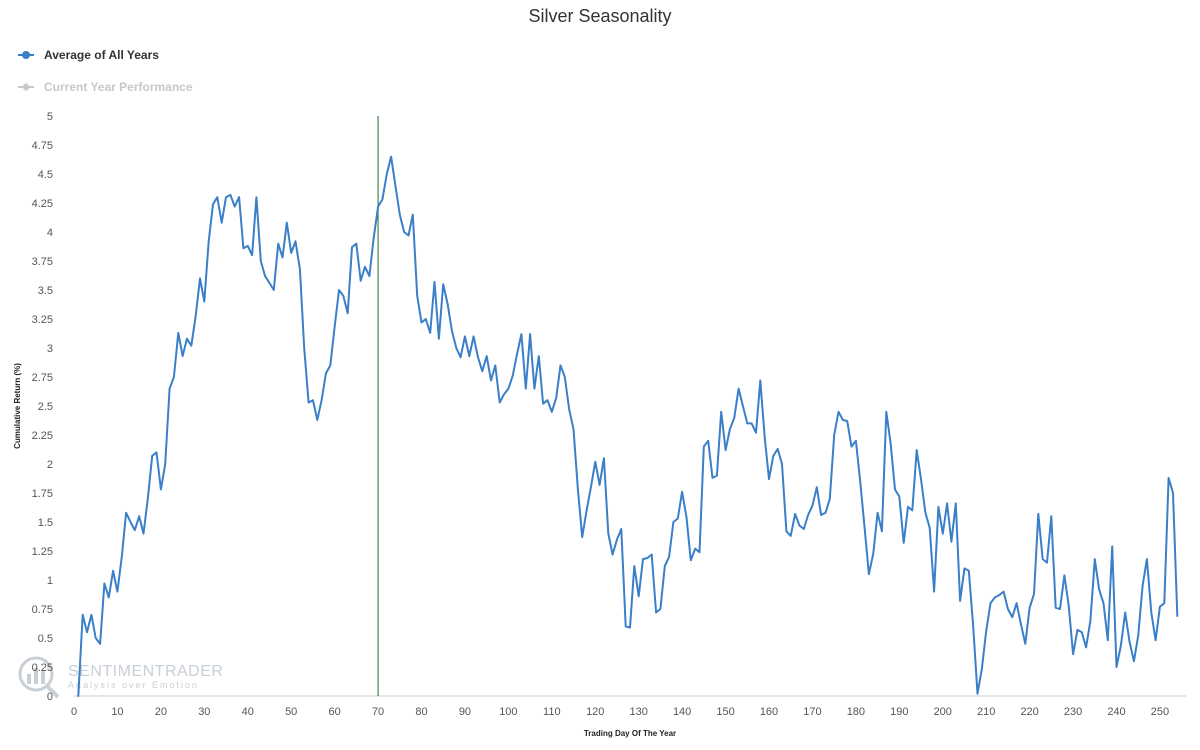 Image resolution: width=1200 pixels, height=750 pixels. Describe the element at coordinates (39, 677) in the screenshot. I see `magnifier-logo-icon` at that location.